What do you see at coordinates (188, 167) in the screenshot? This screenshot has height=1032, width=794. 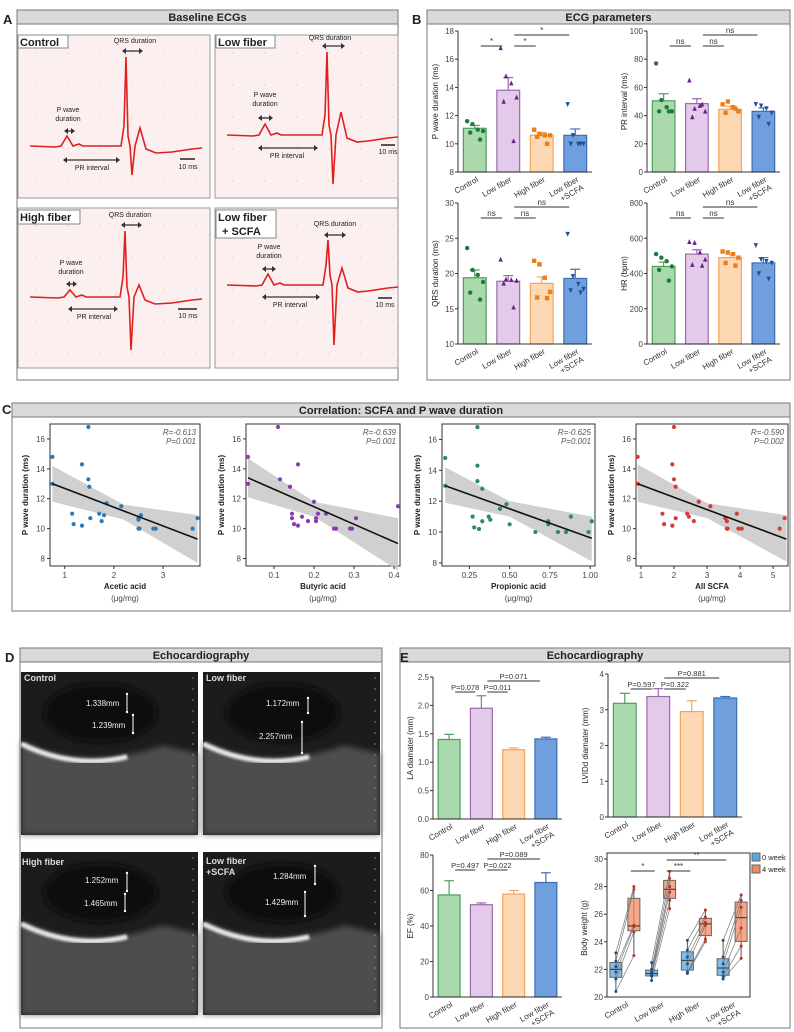 I see `scale-bar-label: 10 ms` at bounding box center [188, 167].